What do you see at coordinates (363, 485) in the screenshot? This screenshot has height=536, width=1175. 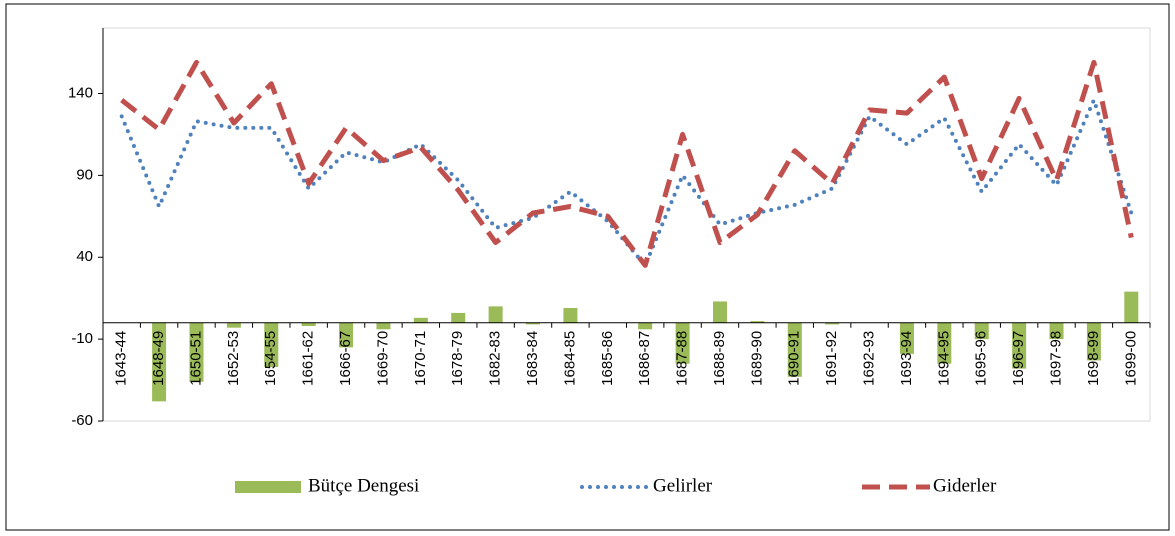 I see `legend-label: Bütçe Dengesi` at bounding box center [363, 485].